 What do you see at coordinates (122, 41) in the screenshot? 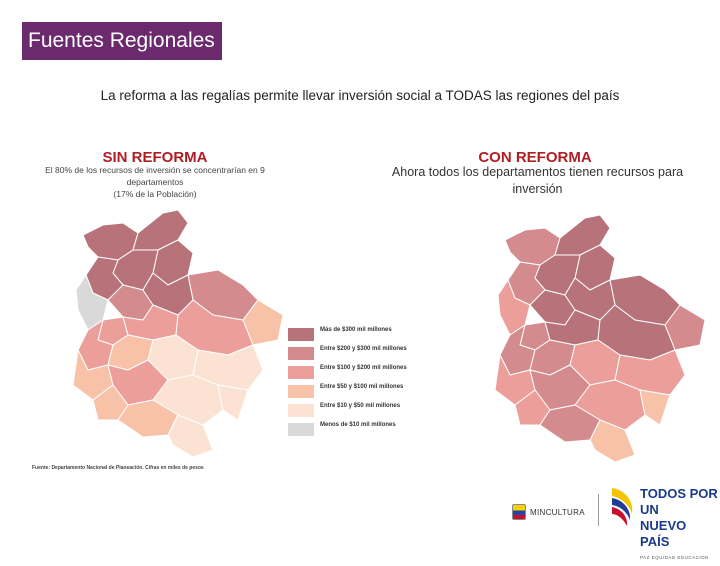
I see `page-title: Fuentes Regionales` at bounding box center [122, 41].